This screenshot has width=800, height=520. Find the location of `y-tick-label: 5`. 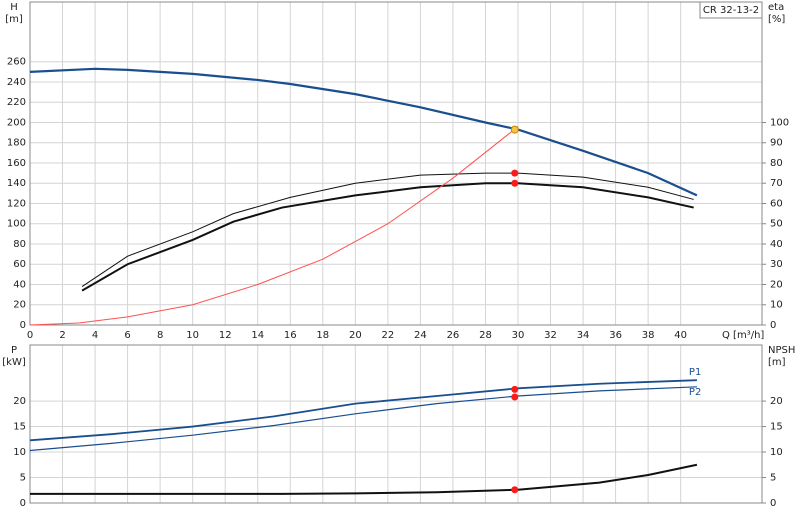

y-tick-label: 5 is located at coordinates (23, 478).